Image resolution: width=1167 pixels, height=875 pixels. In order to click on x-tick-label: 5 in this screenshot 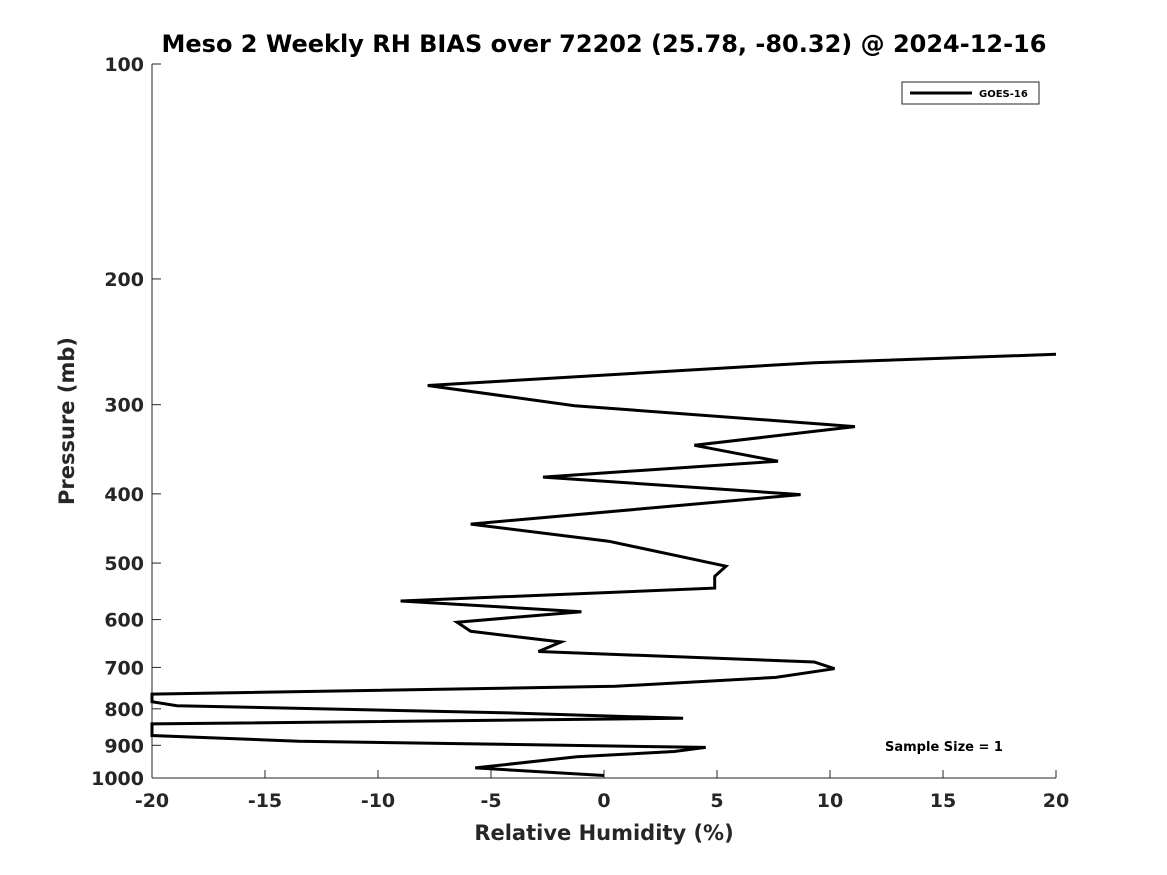, I will do `click(716, 801)`.